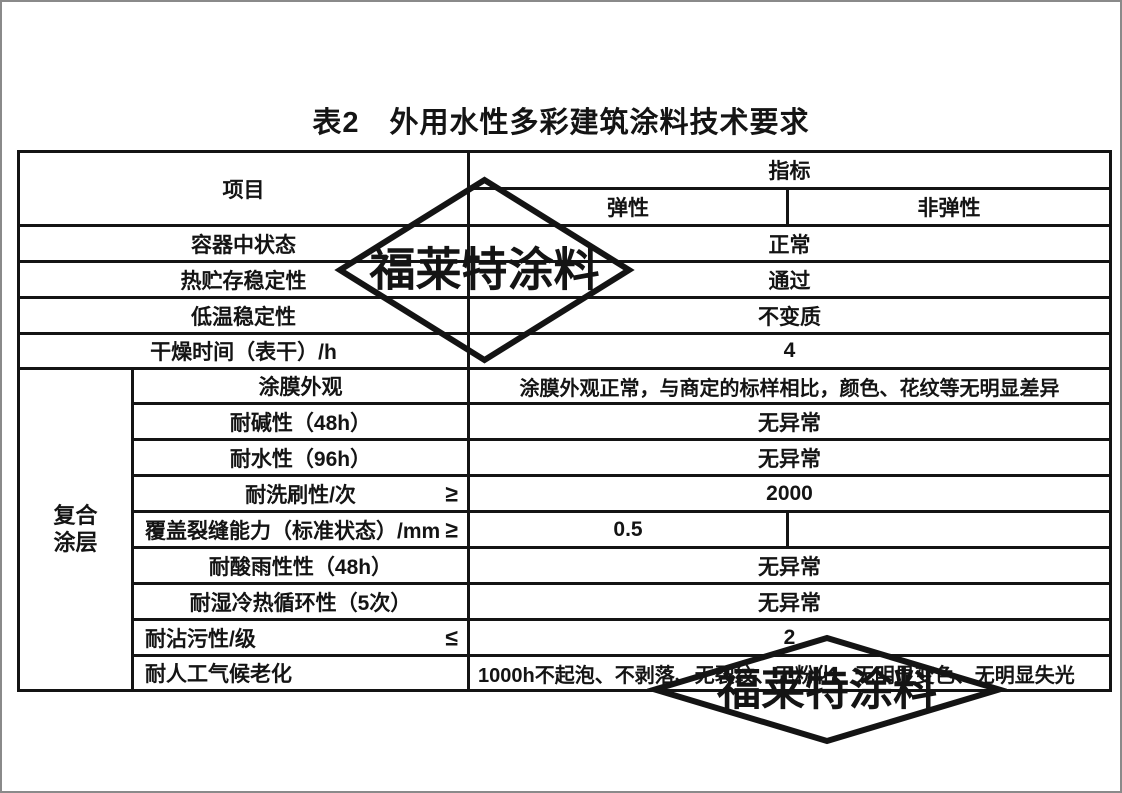 The height and width of the screenshot is (793, 1122). What do you see at coordinates (789, 601) in the screenshot?
I see `row-heat-cold-cycle-value: 无异常` at bounding box center [789, 601].